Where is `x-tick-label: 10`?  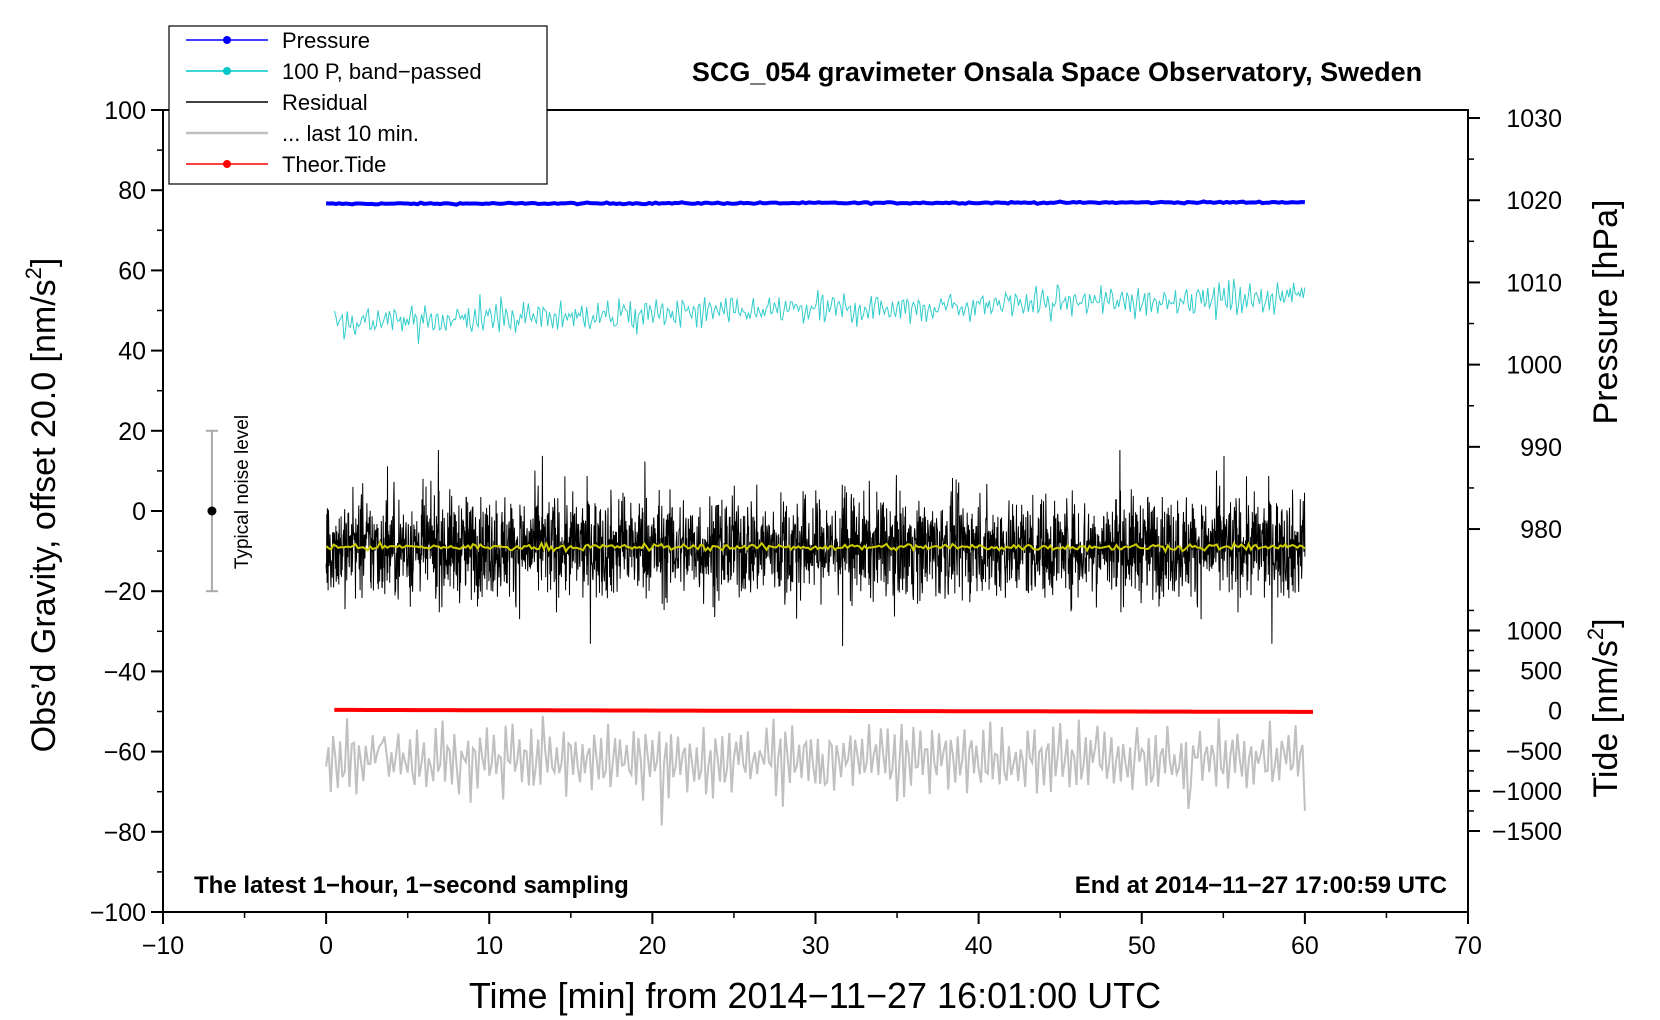
x-tick-label: 10 is located at coordinates (489, 946).